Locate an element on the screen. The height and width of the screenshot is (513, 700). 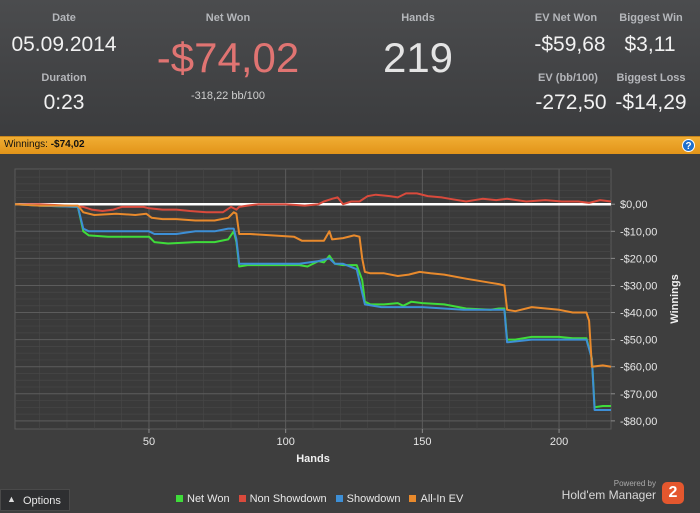
net-won-label: Net Won is located at coordinates (228, 18).